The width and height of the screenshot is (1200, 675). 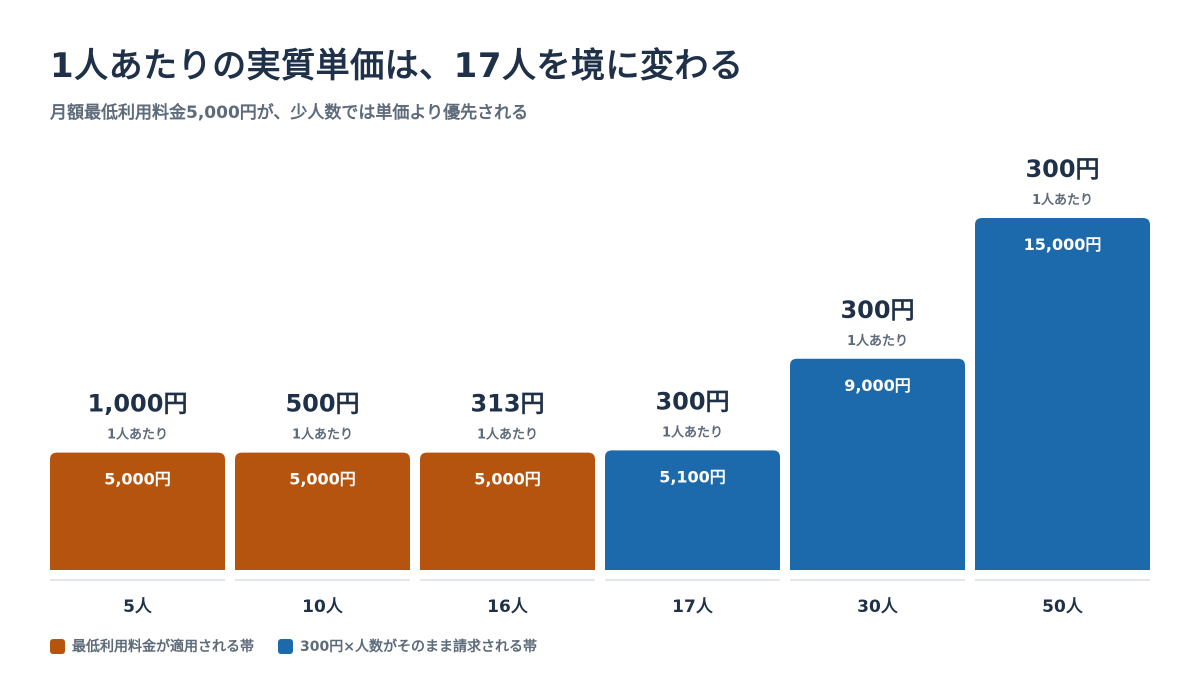 What do you see at coordinates (877, 385) in the screenshot?
I see `bar-value-label: 9,000円` at bounding box center [877, 385].